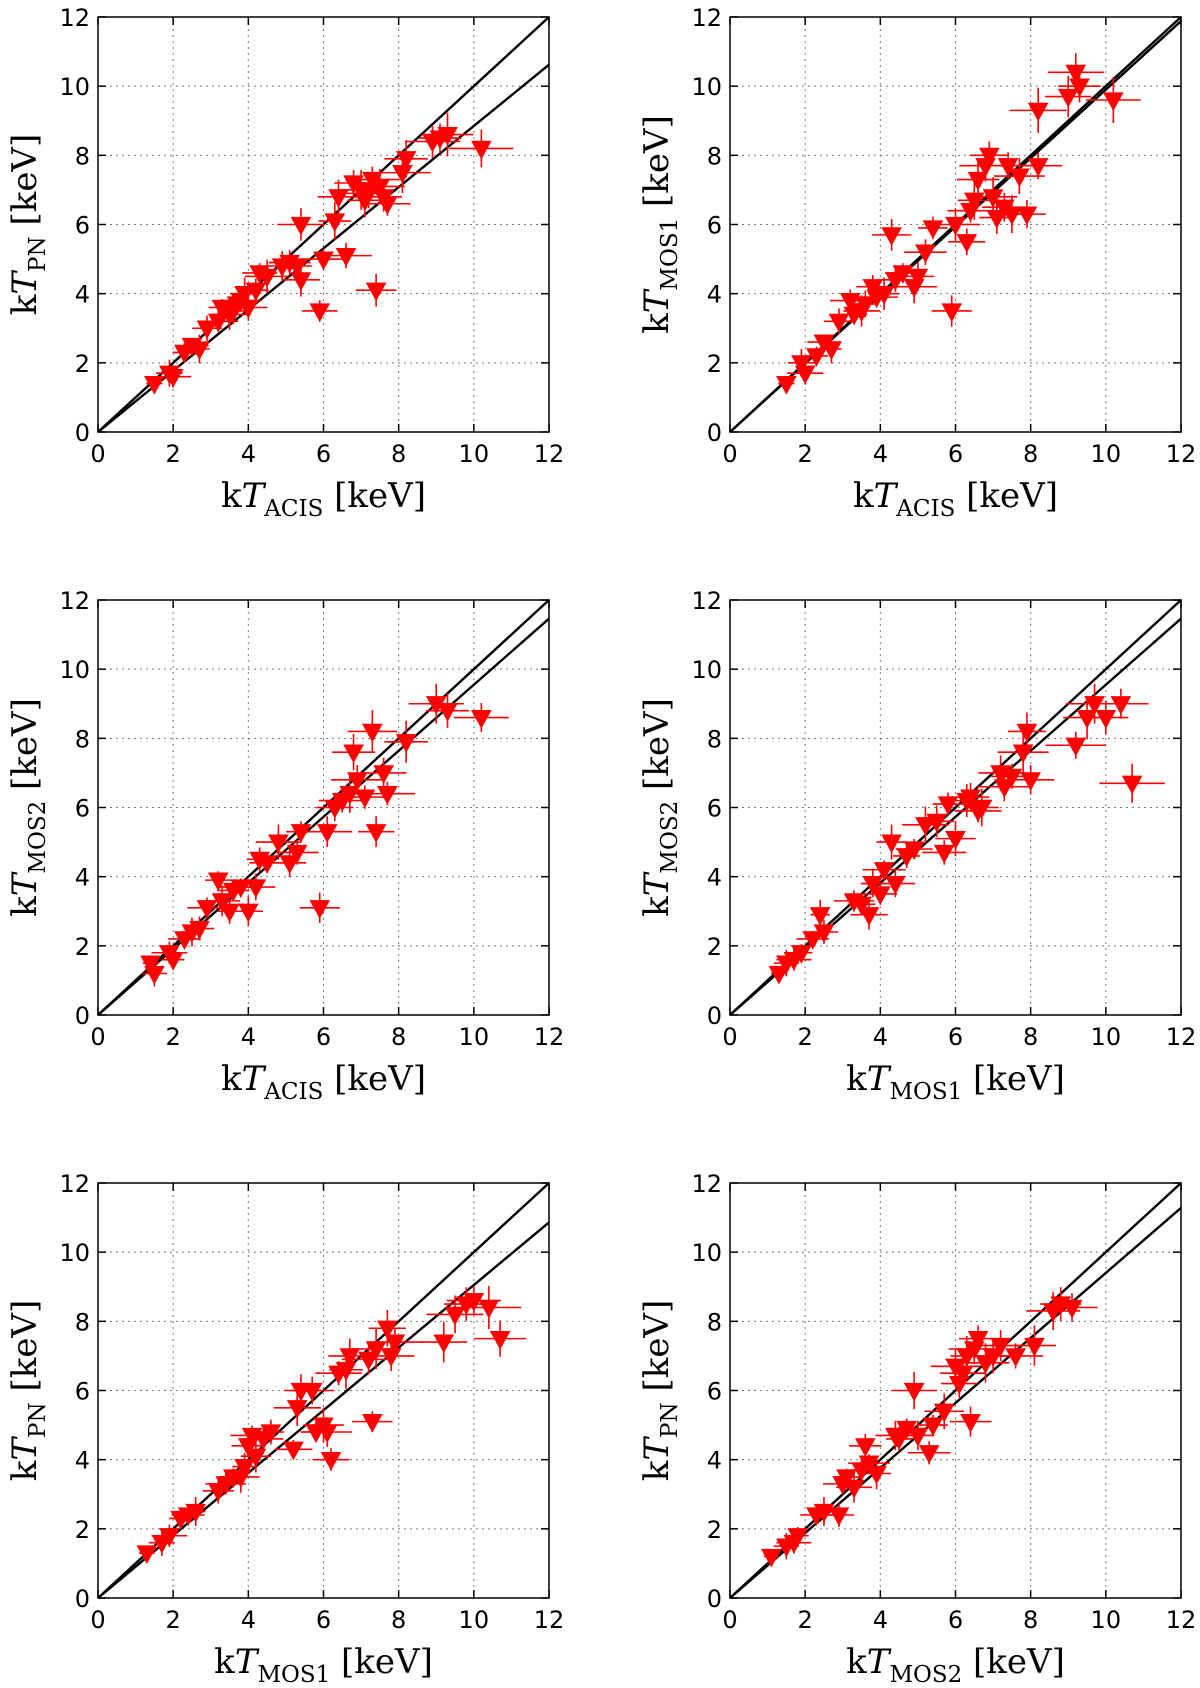 The width and height of the screenshot is (1200, 1688). Describe the element at coordinates (714, 739) in the screenshot. I see `y-tick-label: 8` at that location.